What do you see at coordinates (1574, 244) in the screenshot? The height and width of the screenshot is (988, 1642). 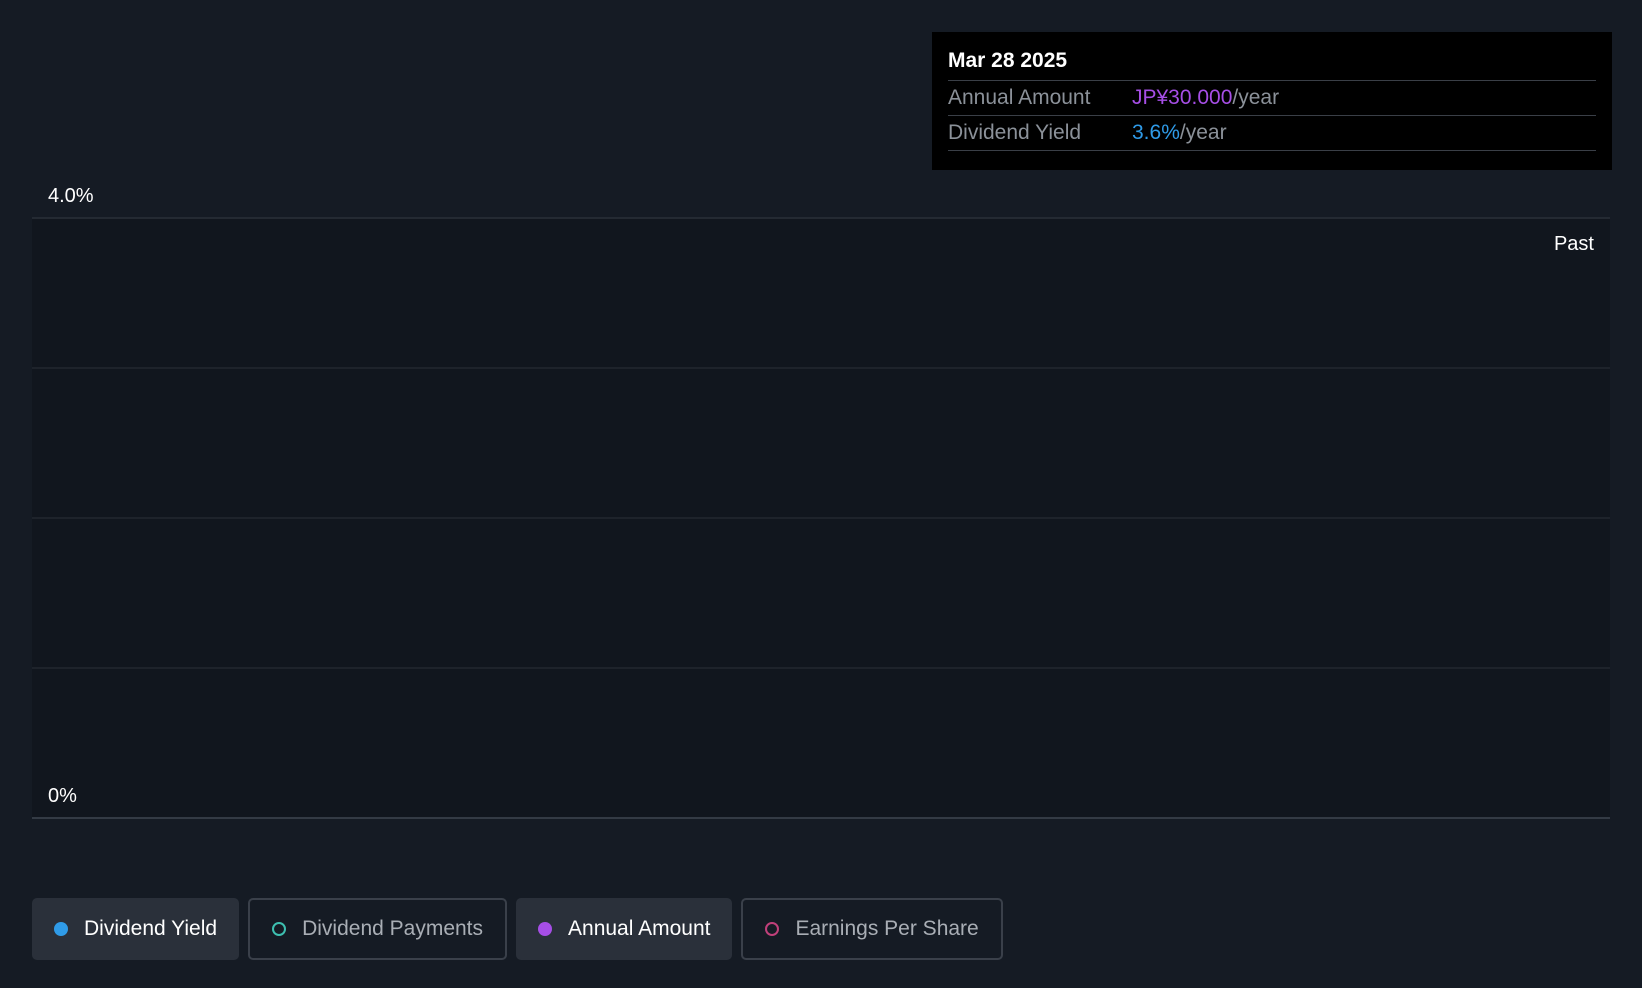 I see `past-label: Past` at bounding box center [1574, 244].